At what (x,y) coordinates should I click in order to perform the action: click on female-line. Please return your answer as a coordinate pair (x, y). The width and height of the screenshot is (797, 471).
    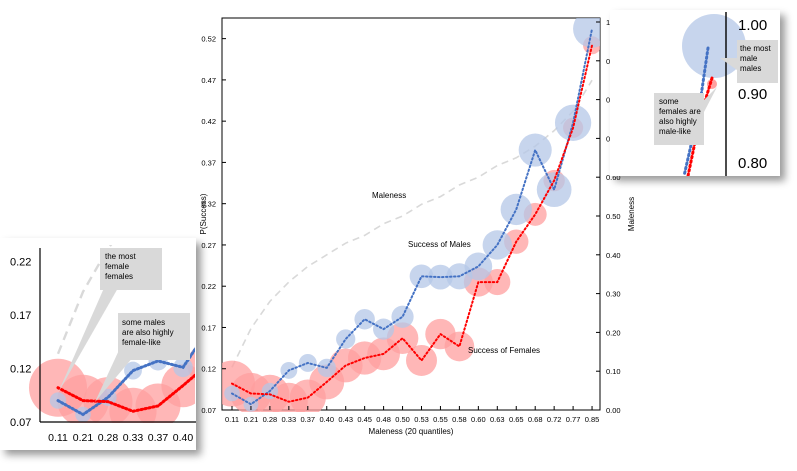
    Looking at the image, I should click on (125, 393).